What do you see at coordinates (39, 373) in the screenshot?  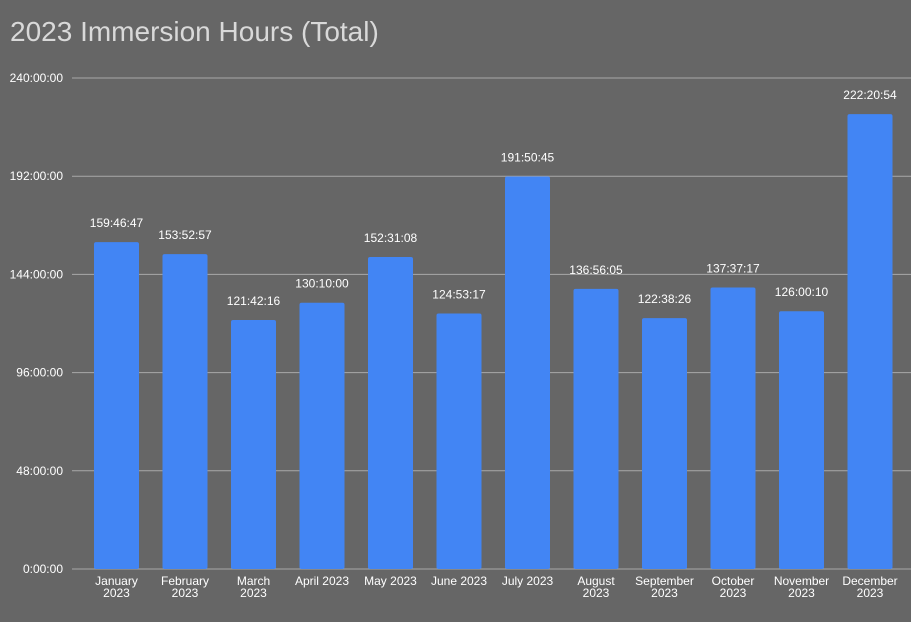 I see `y-tick-label: 96:00:00` at bounding box center [39, 373].